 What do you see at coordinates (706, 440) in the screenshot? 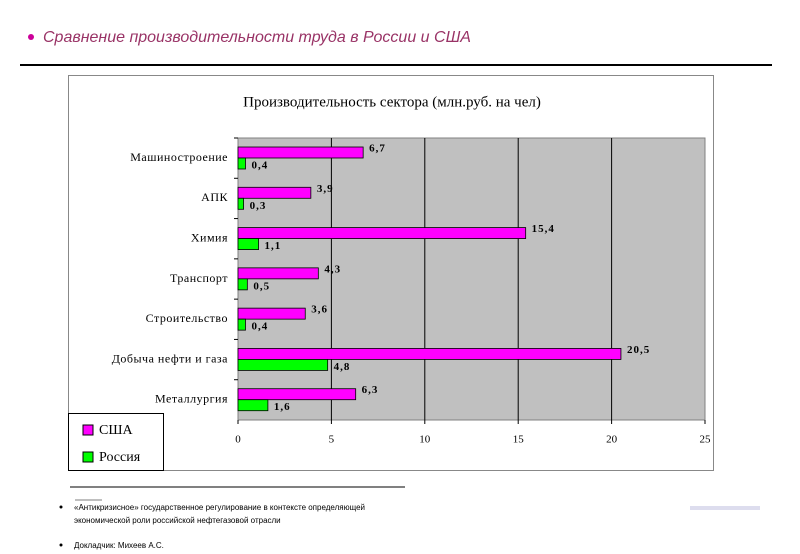
I see `x-tick-label: 25` at bounding box center [706, 440].